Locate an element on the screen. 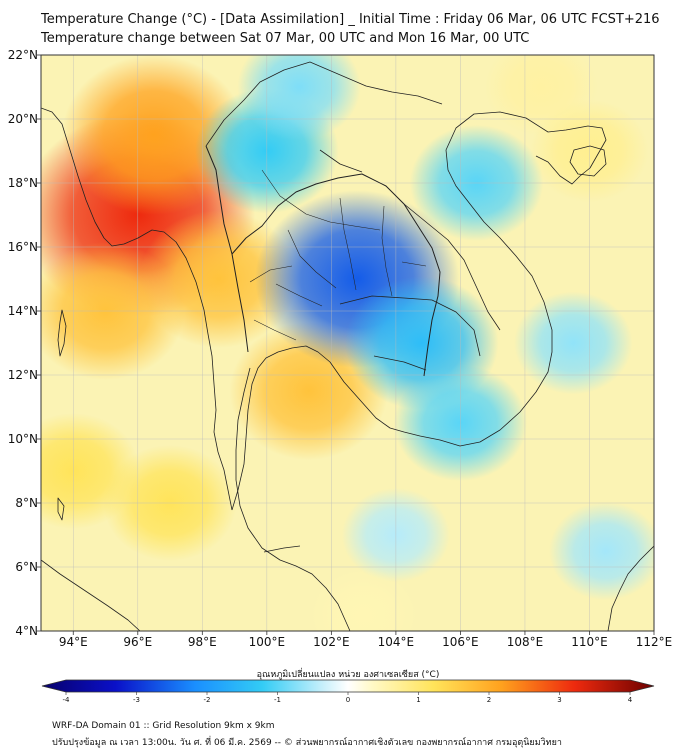  colorbar-tick-label: 3 is located at coordinates (559, 700).